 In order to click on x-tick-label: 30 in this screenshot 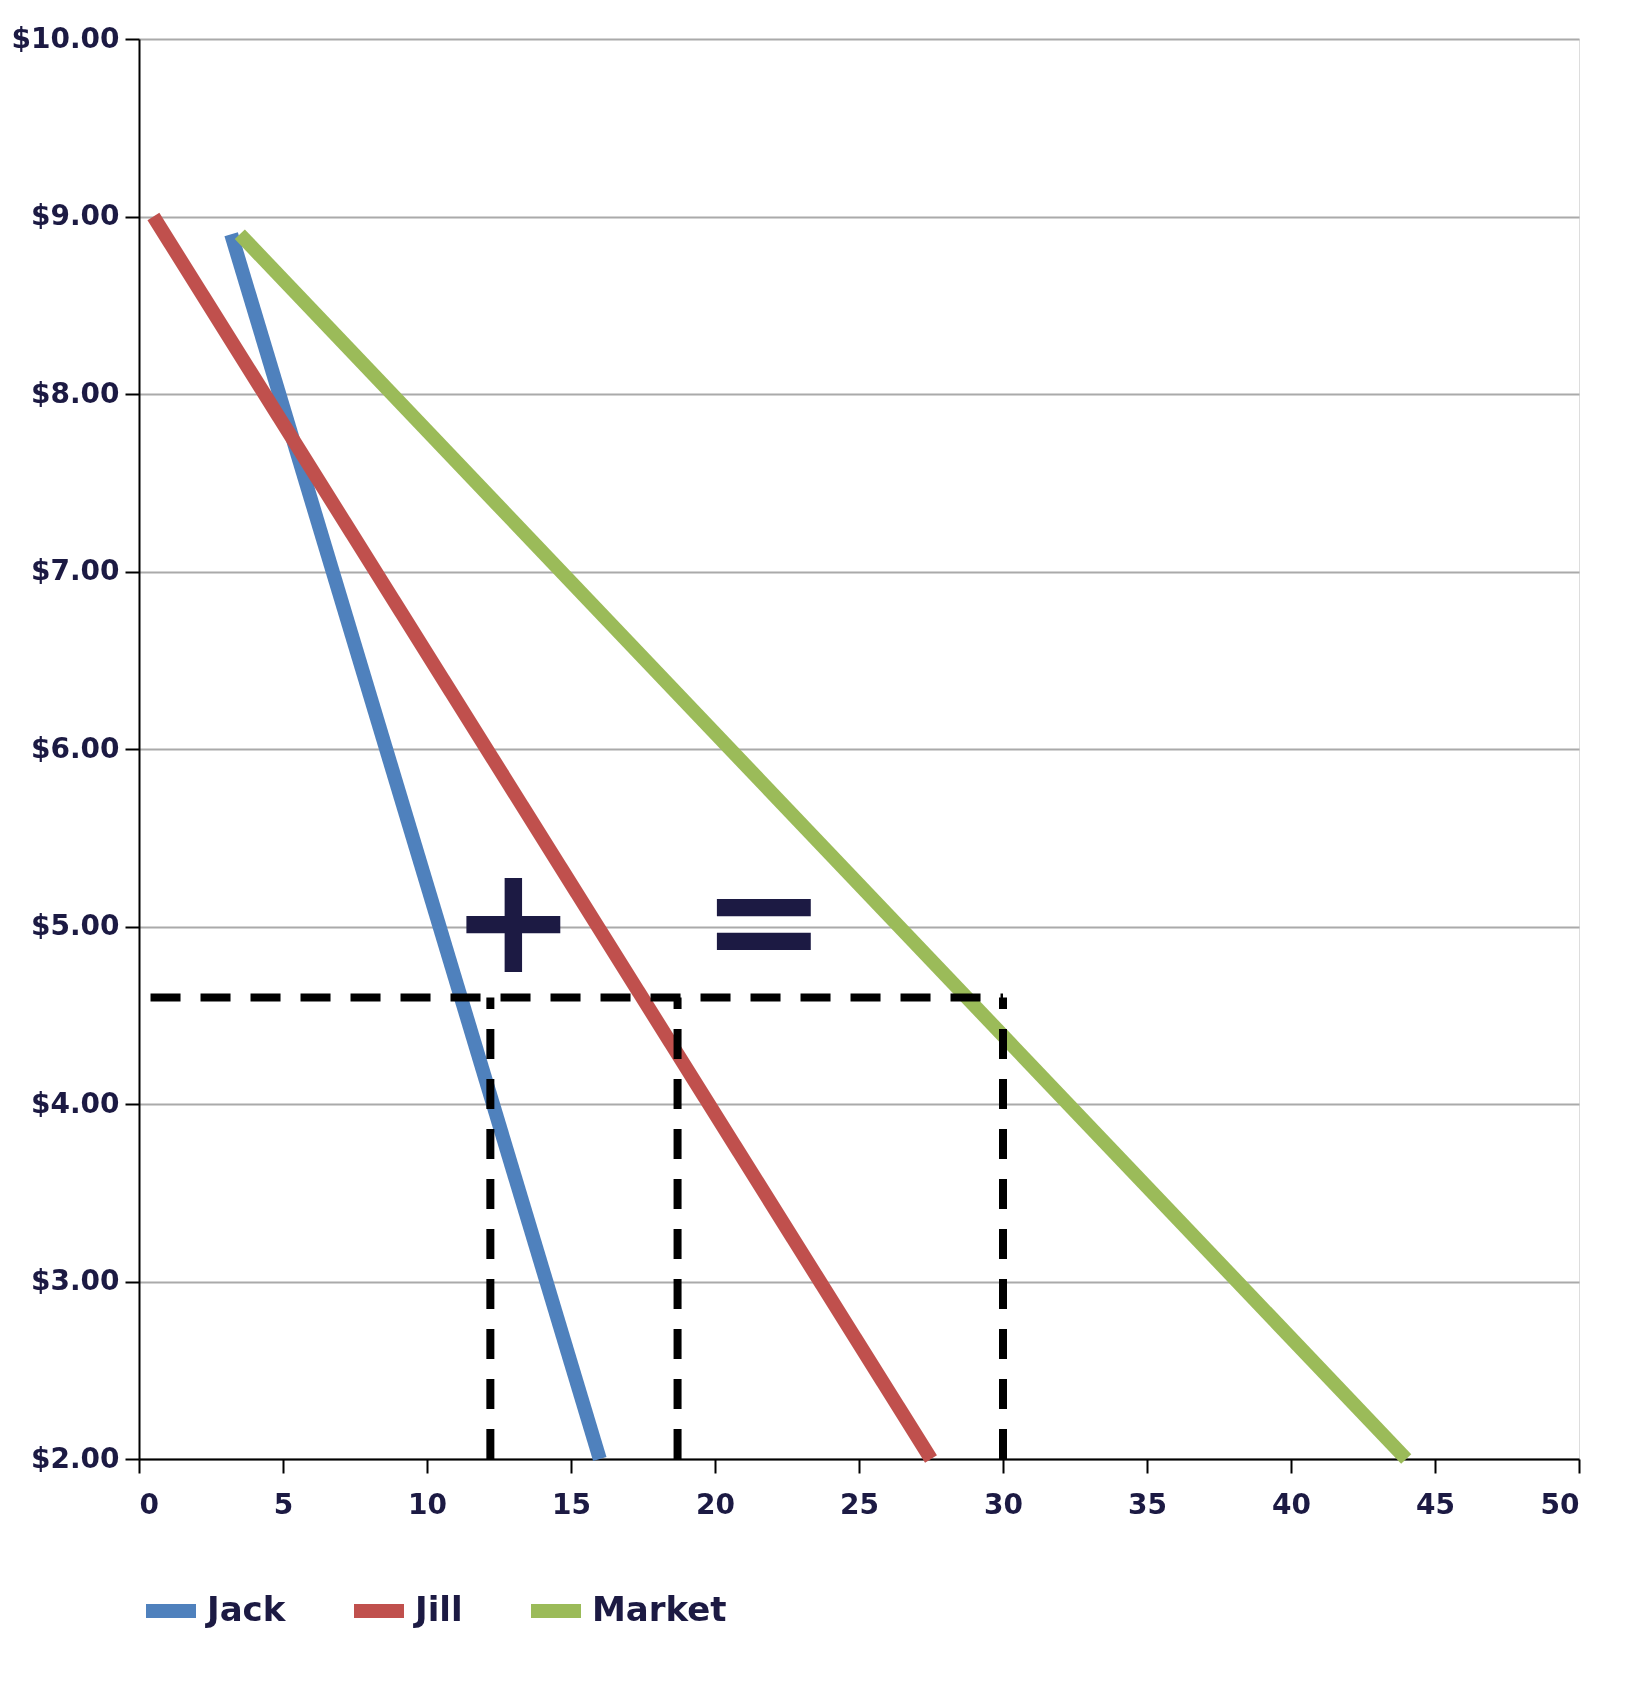, I will do `click(1003, 1504)`.